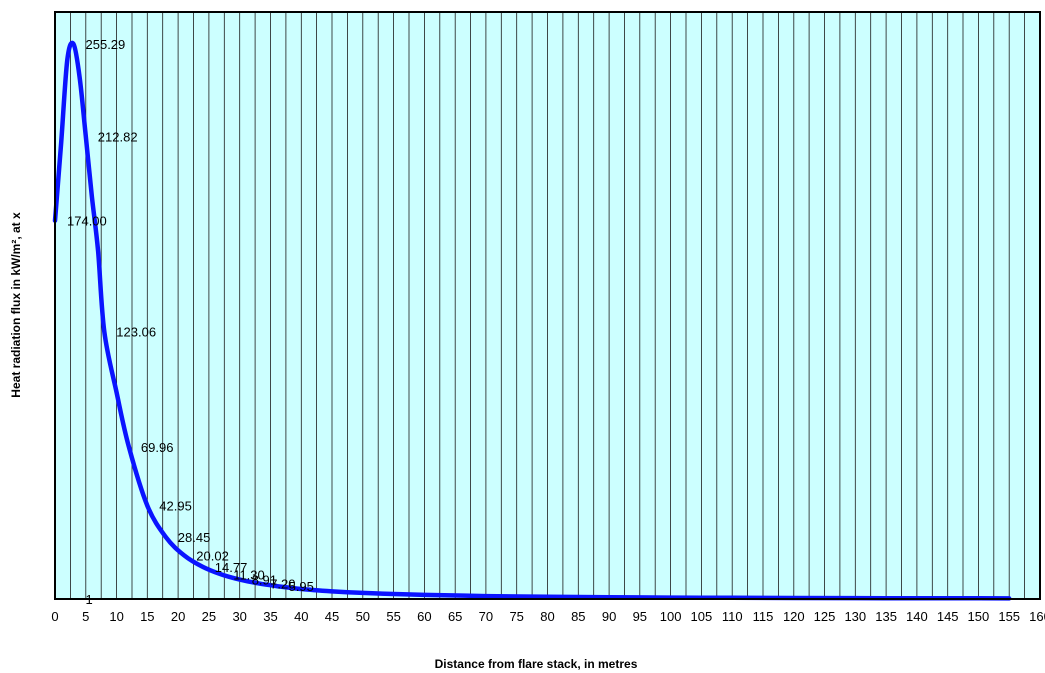 The height and width of the screenshot is (673, 1045). What do you see at coordinates (54, 616) in the screenshot?
I see `x-tick-label: 0` at bounding box center [54, 616].